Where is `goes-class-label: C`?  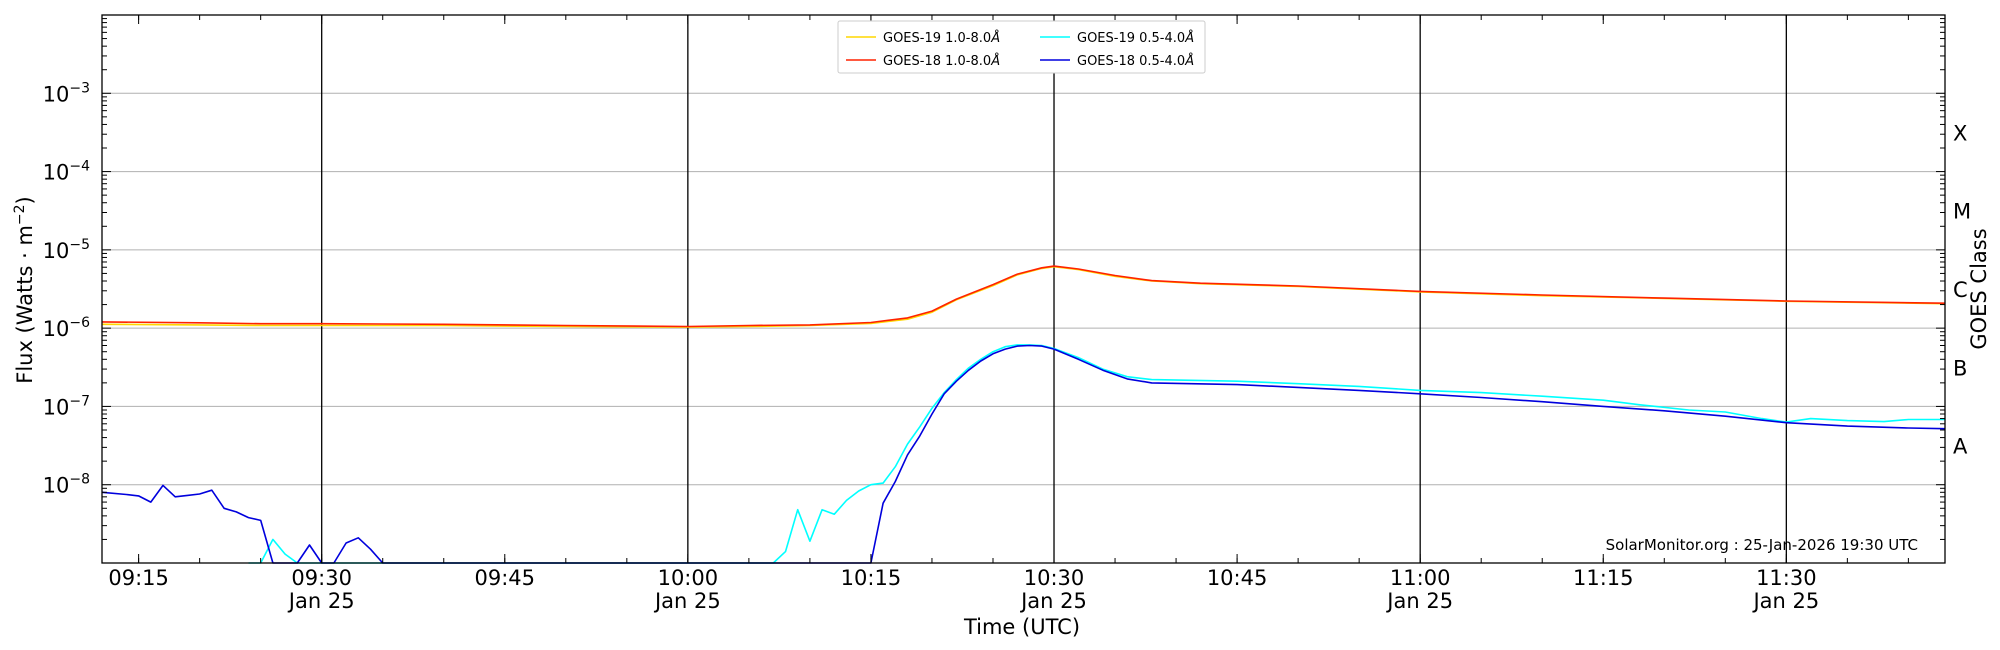 goes-class-label: C is located at coordinates (1960, 290).